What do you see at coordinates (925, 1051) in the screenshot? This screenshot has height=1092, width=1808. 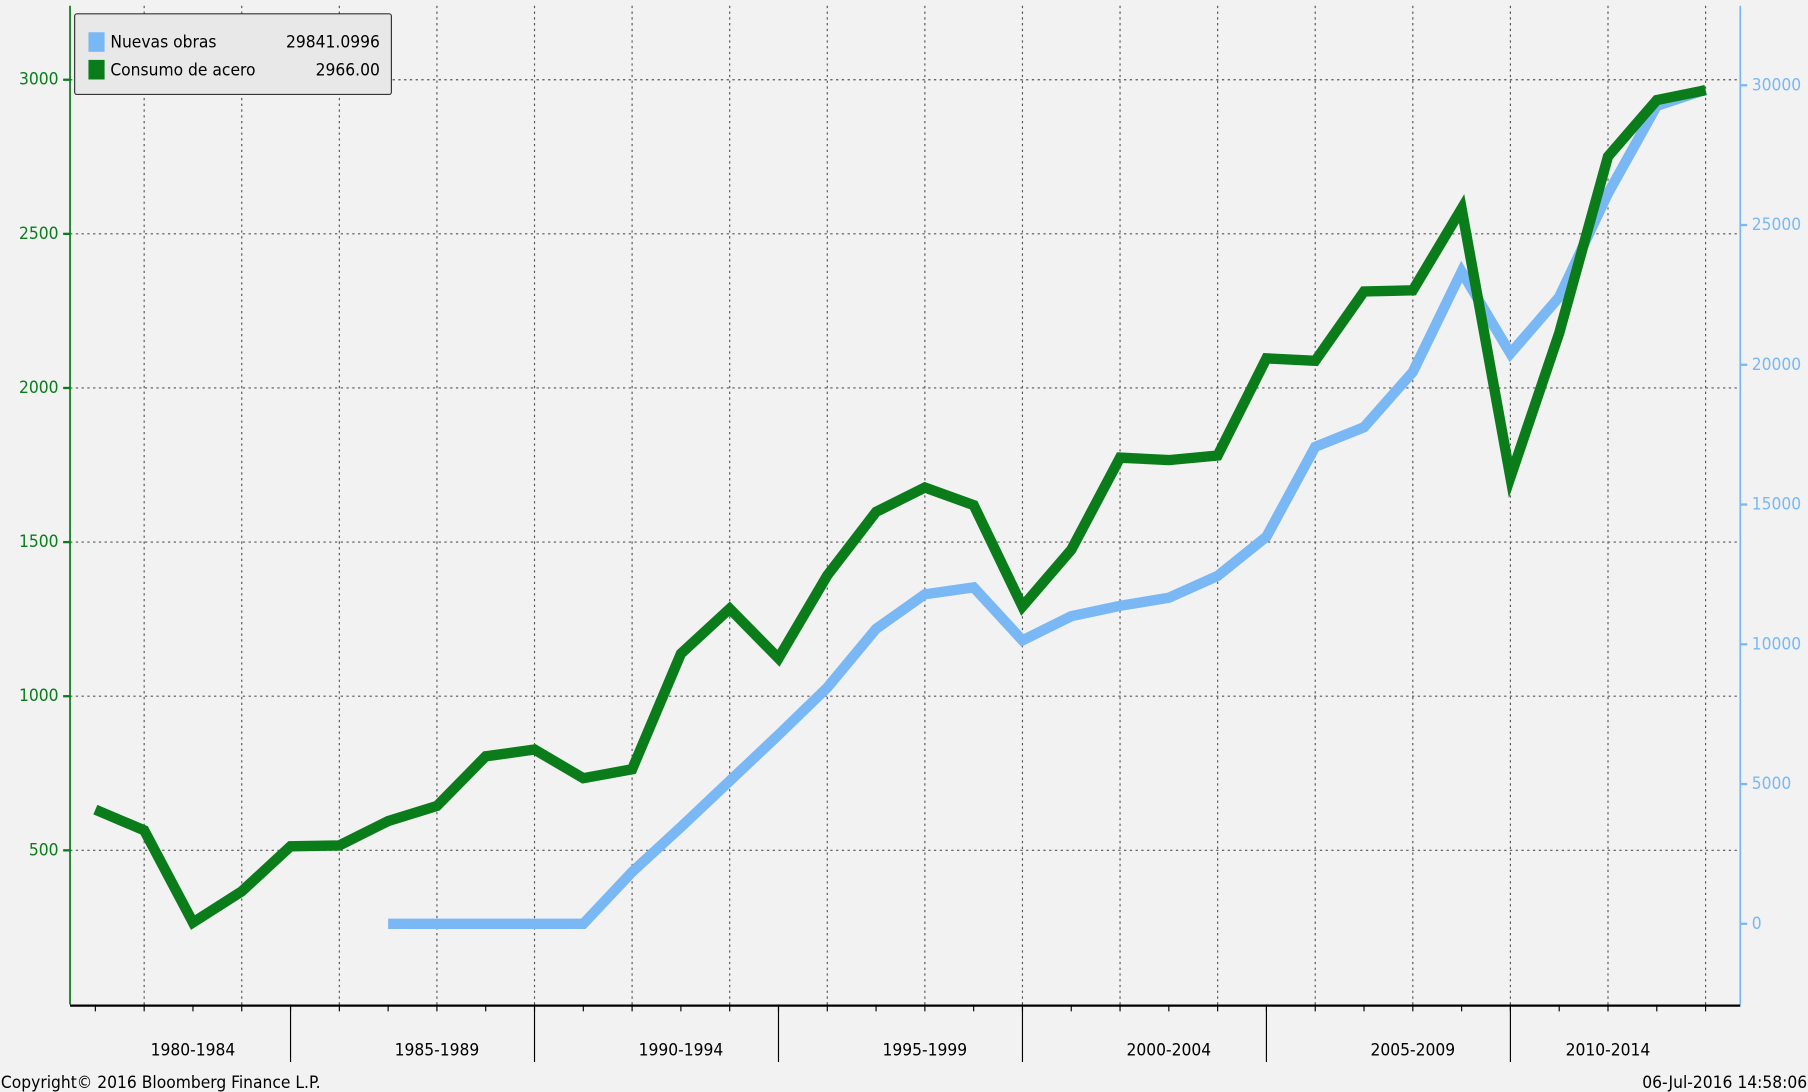 I see `x-tick-label: 1995-1999` at bounding box center [925, 1051].